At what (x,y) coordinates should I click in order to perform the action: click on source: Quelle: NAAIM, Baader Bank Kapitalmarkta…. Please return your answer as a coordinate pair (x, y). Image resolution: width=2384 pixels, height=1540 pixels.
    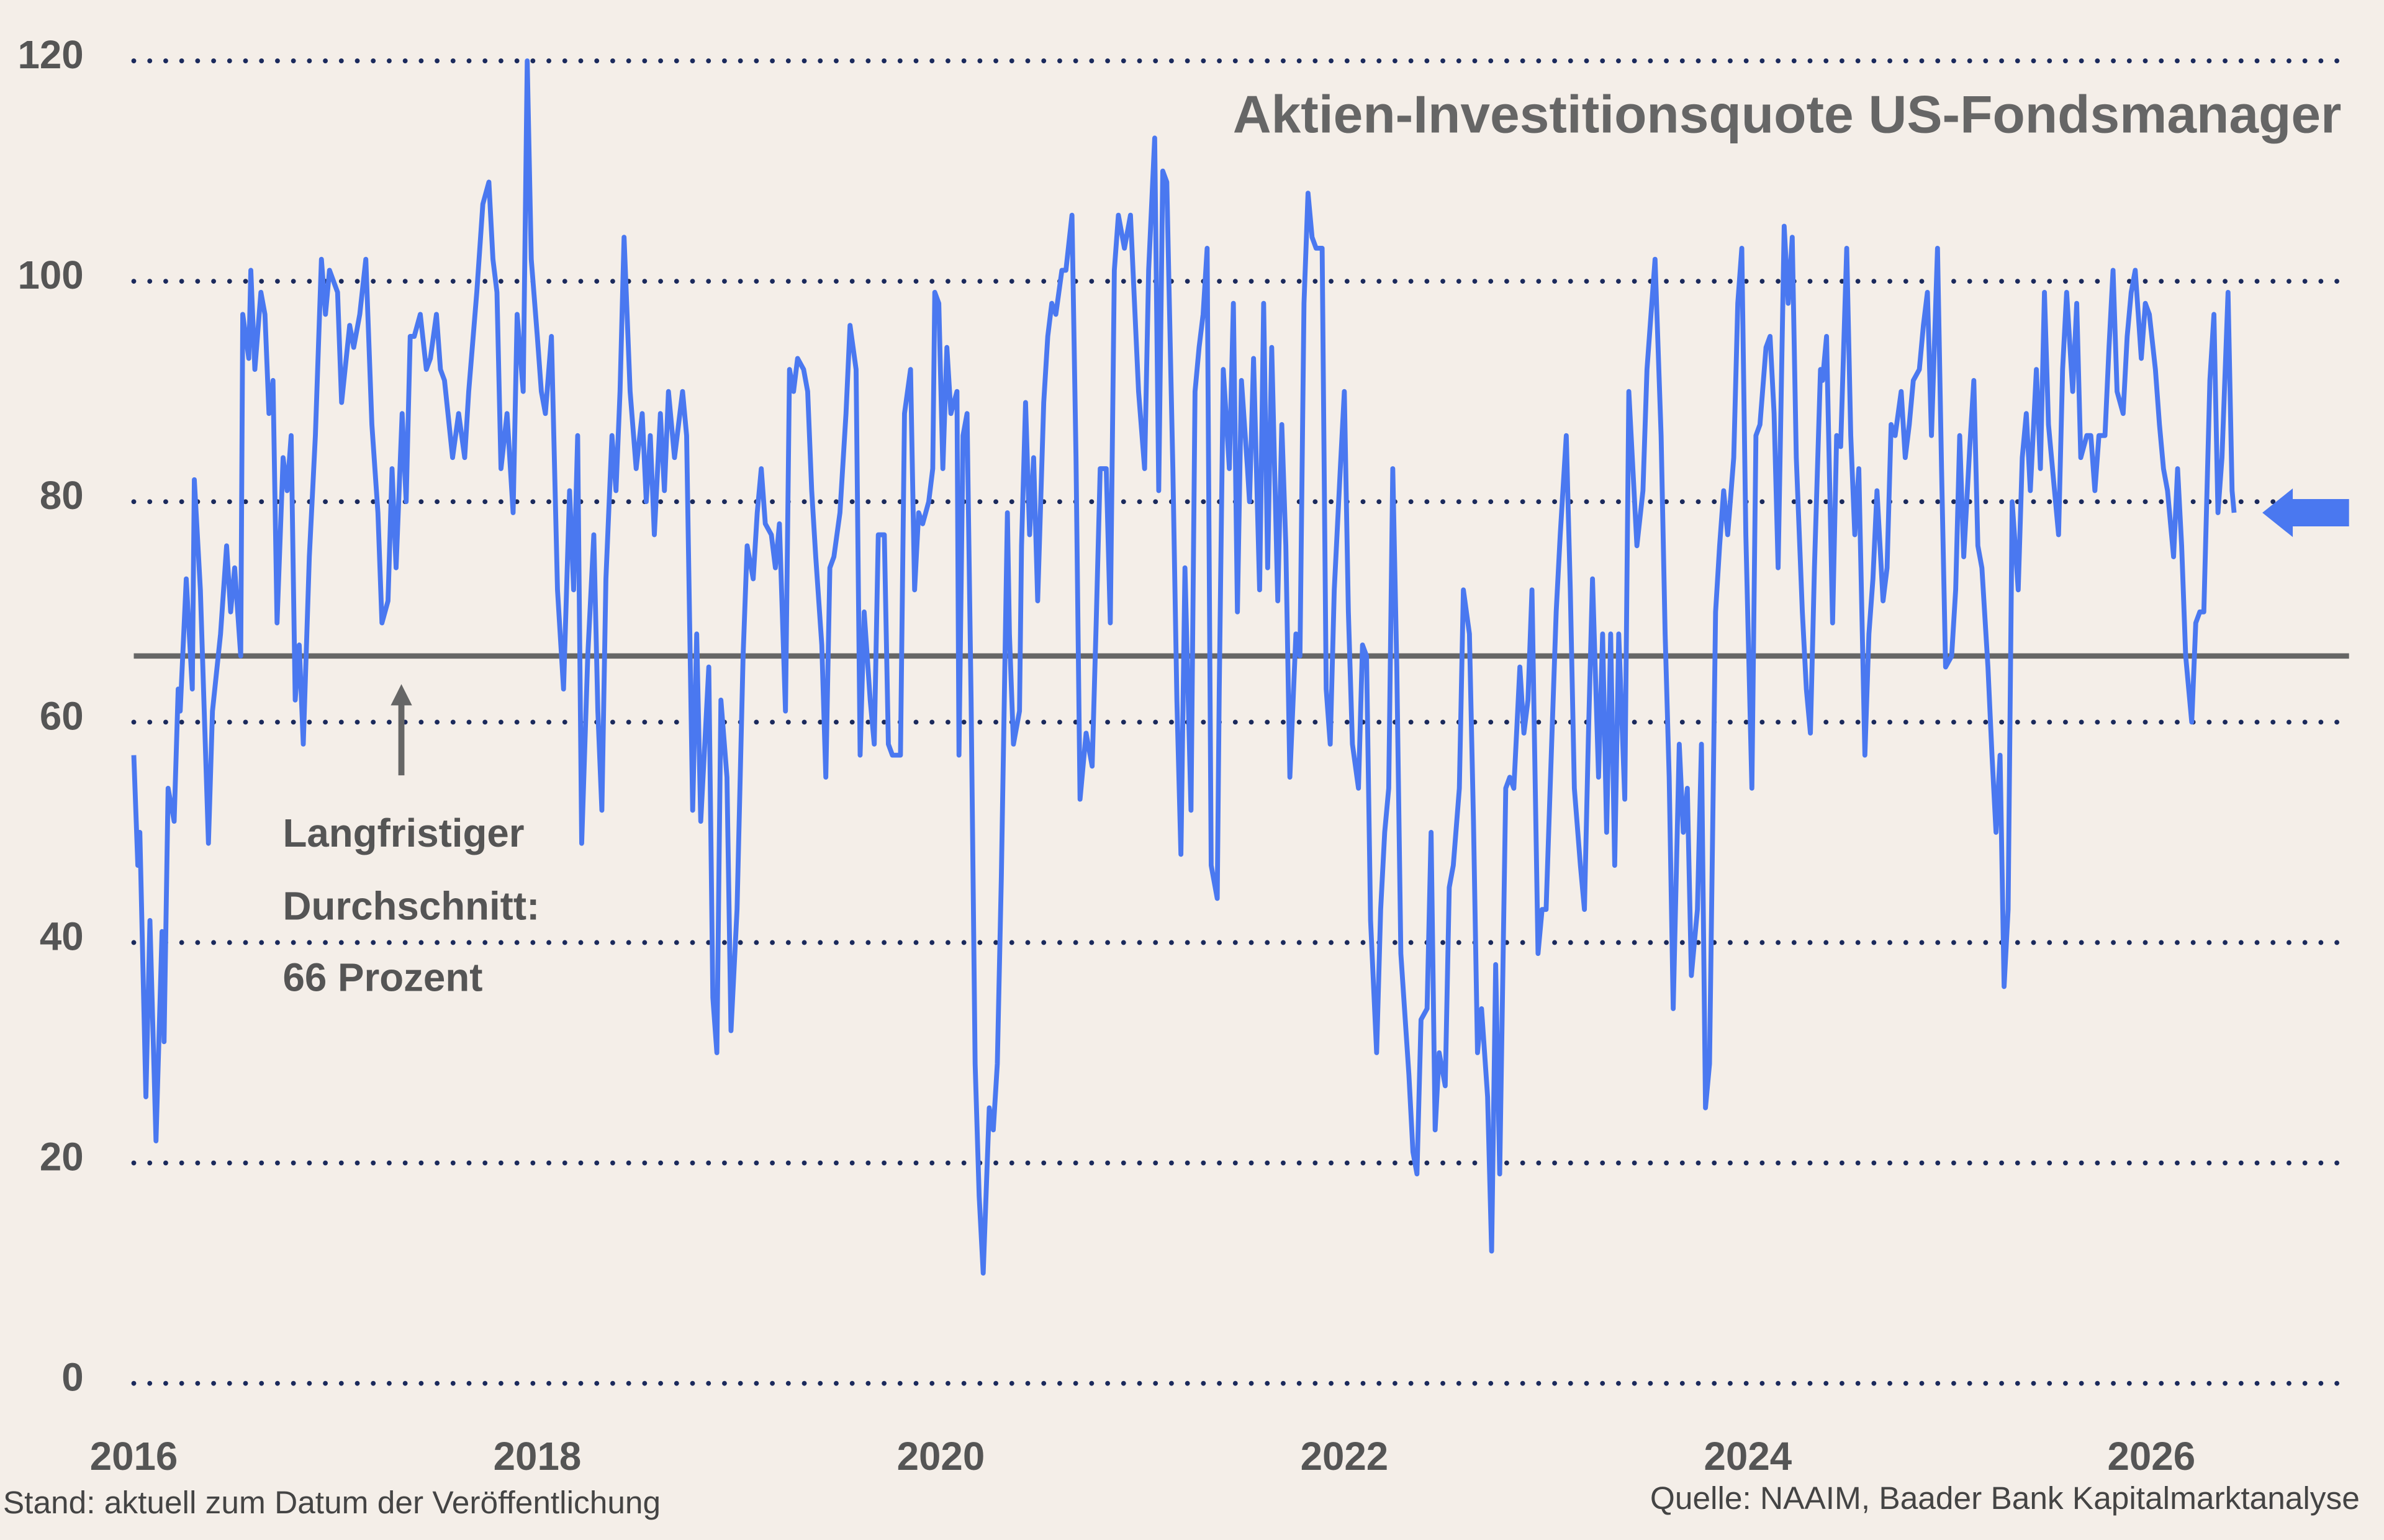
    Looking at the image, I should click on (2005, 1498).